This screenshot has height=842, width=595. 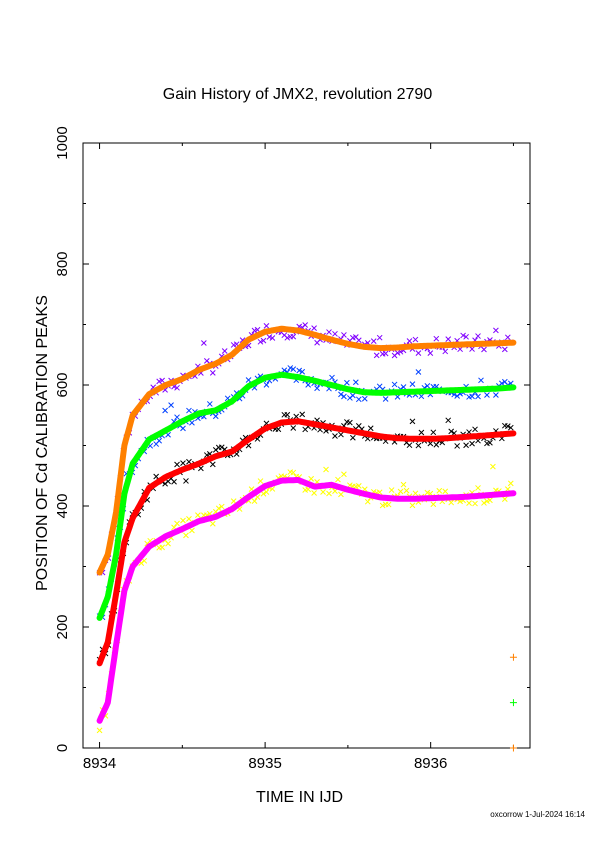 I want to click on y-tick-label: 0, so click(x=62, y=748).